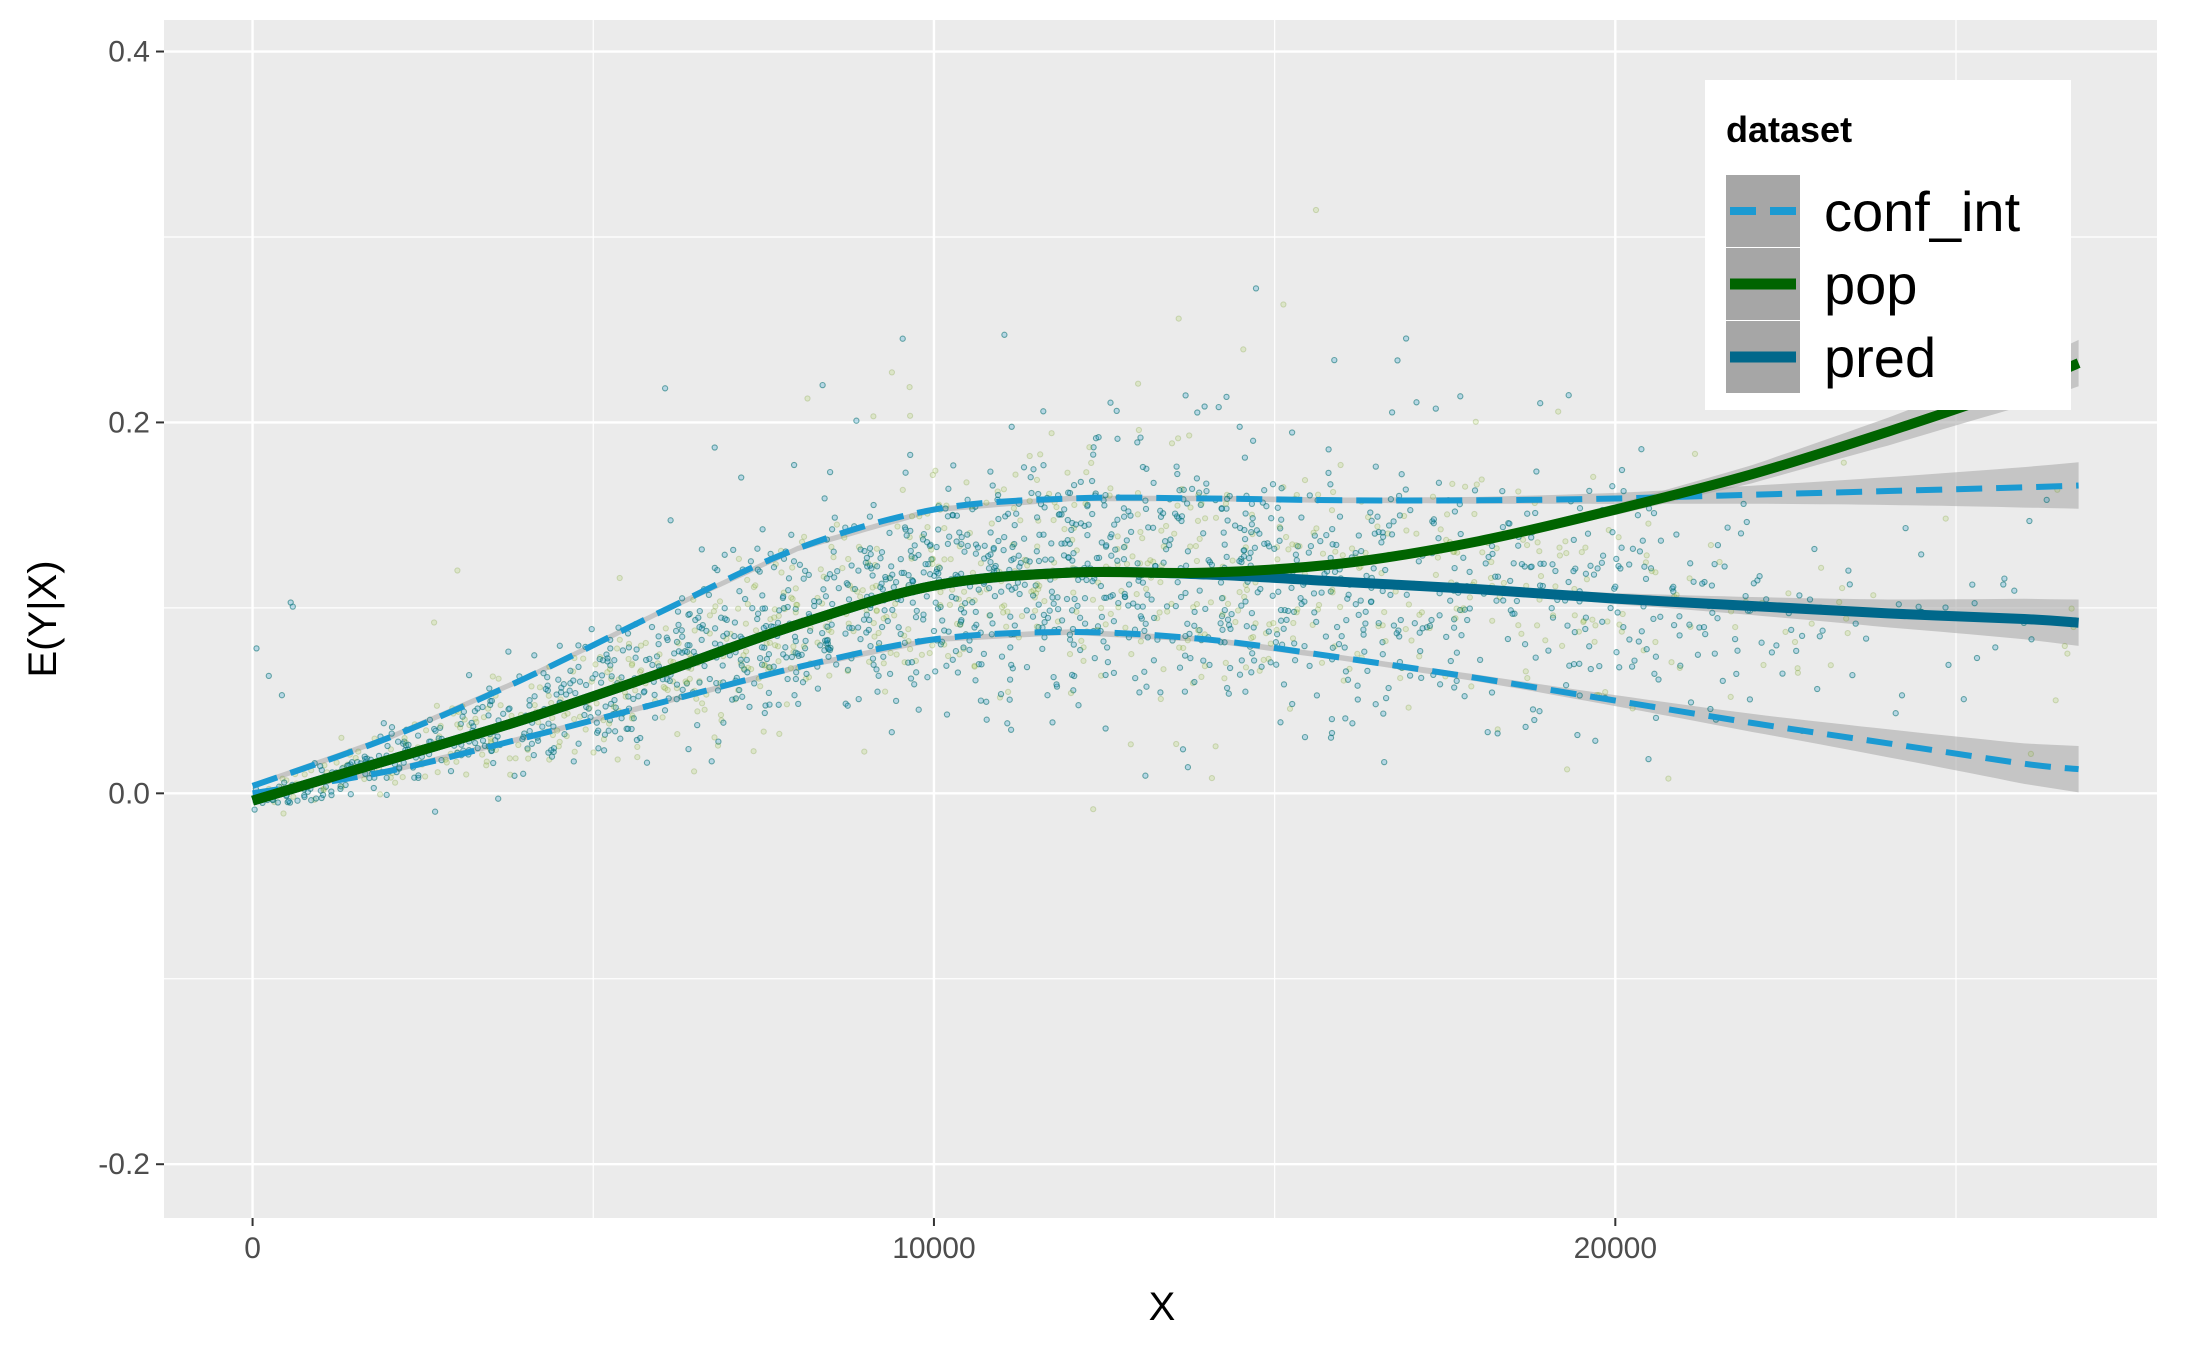  What do you see at coordinates (129, 793) in the screenshot?
I see `y-tick-label: 0.0` at bounding box center [129, 793].